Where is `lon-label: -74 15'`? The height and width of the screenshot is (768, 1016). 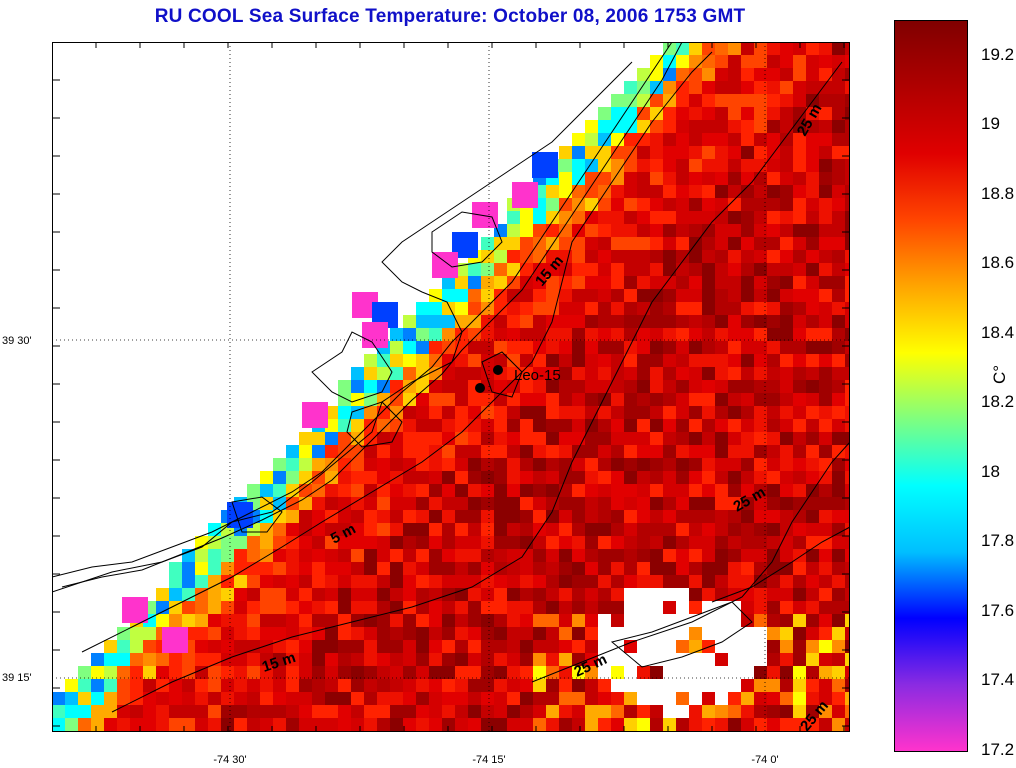
lon-label: -74 15' is located at coordinates (489, 760).